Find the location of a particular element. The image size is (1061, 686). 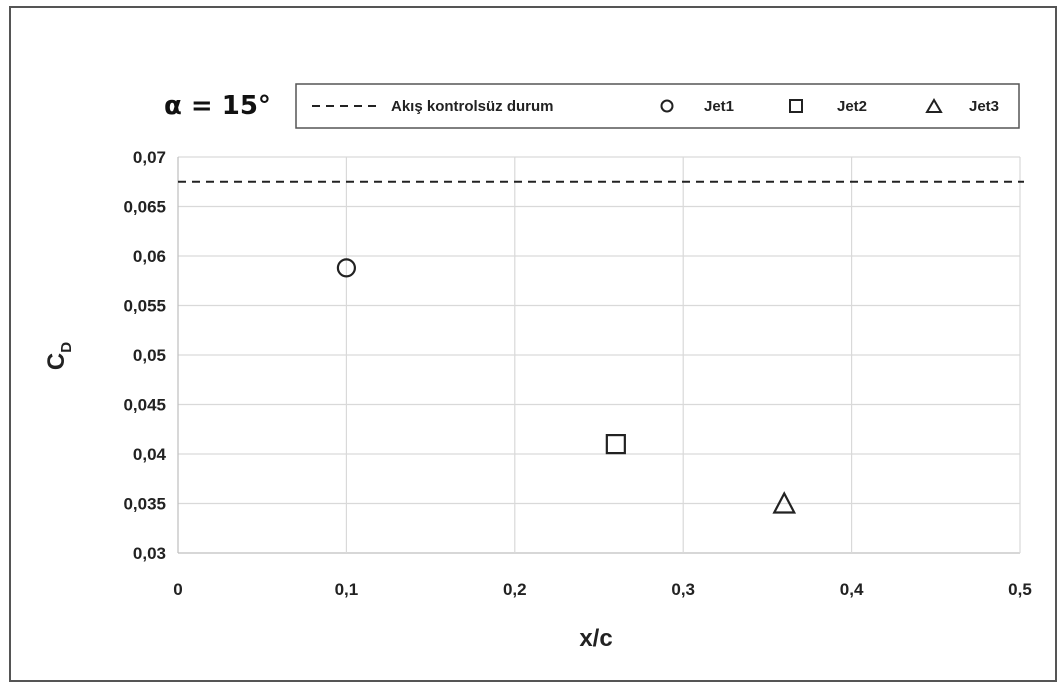

jet3-point is located at coordinates (784, 502).